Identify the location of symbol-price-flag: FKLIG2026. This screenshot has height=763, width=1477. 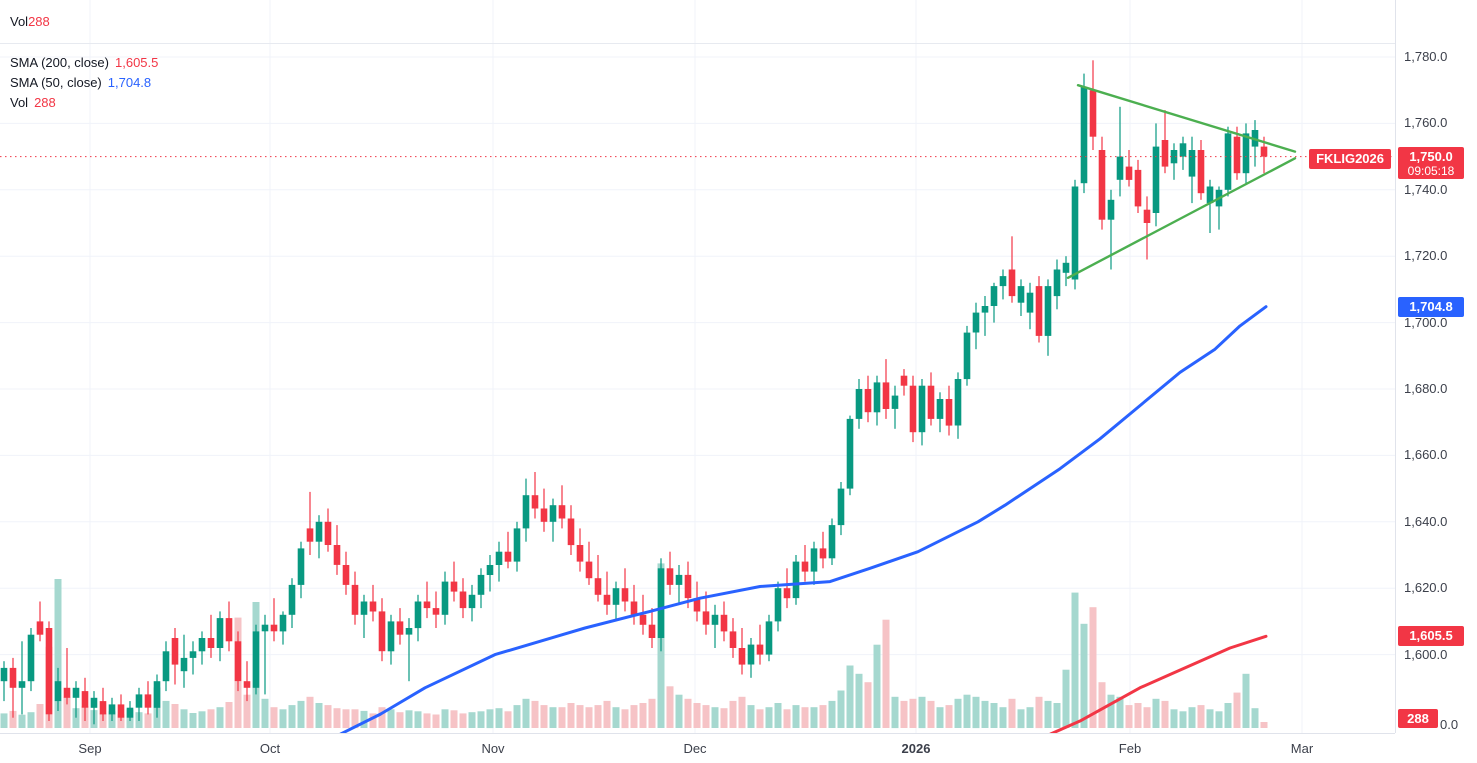
(1350, 159).